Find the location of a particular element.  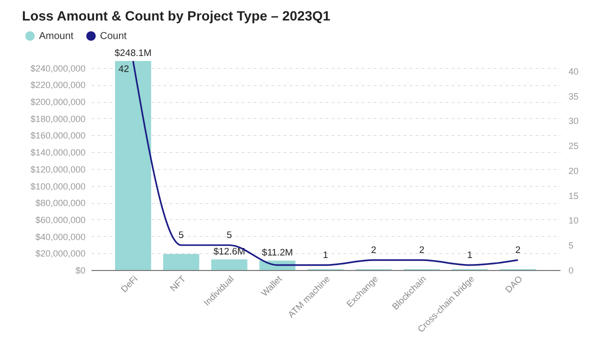

y2-tick-label: 35 is located at coordinates (573, 96).